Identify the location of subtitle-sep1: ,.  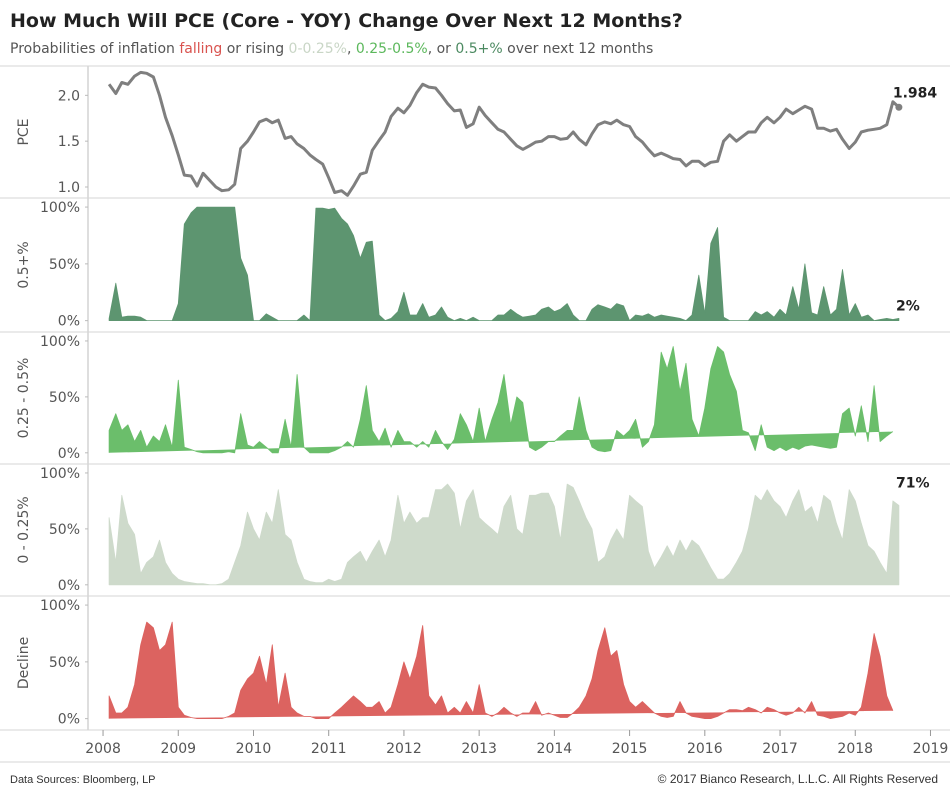
(351, 49).